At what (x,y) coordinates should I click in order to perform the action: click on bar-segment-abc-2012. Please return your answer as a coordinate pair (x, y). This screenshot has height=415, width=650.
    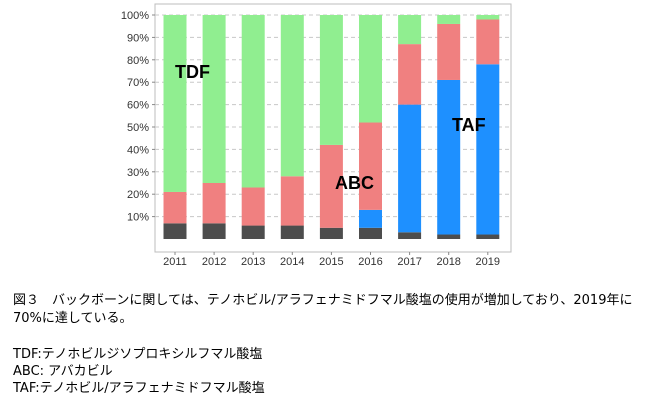
    Looking at the image, I should click on (214, 203).